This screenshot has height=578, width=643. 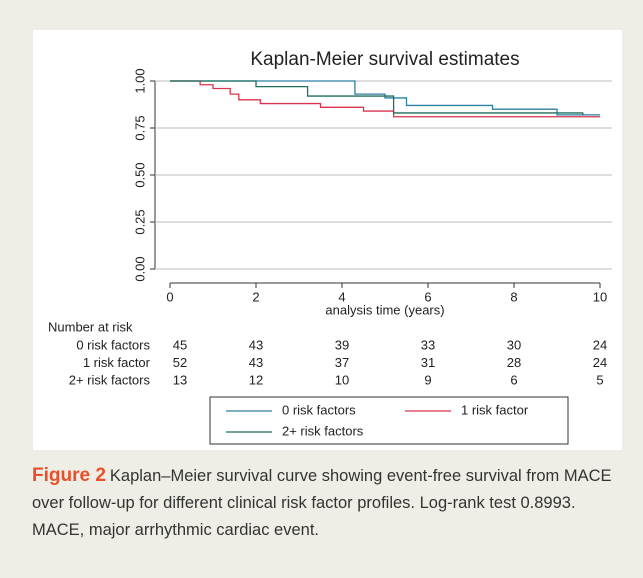 I want to click on x-tick-label: 2, so click(x=255, y=296).